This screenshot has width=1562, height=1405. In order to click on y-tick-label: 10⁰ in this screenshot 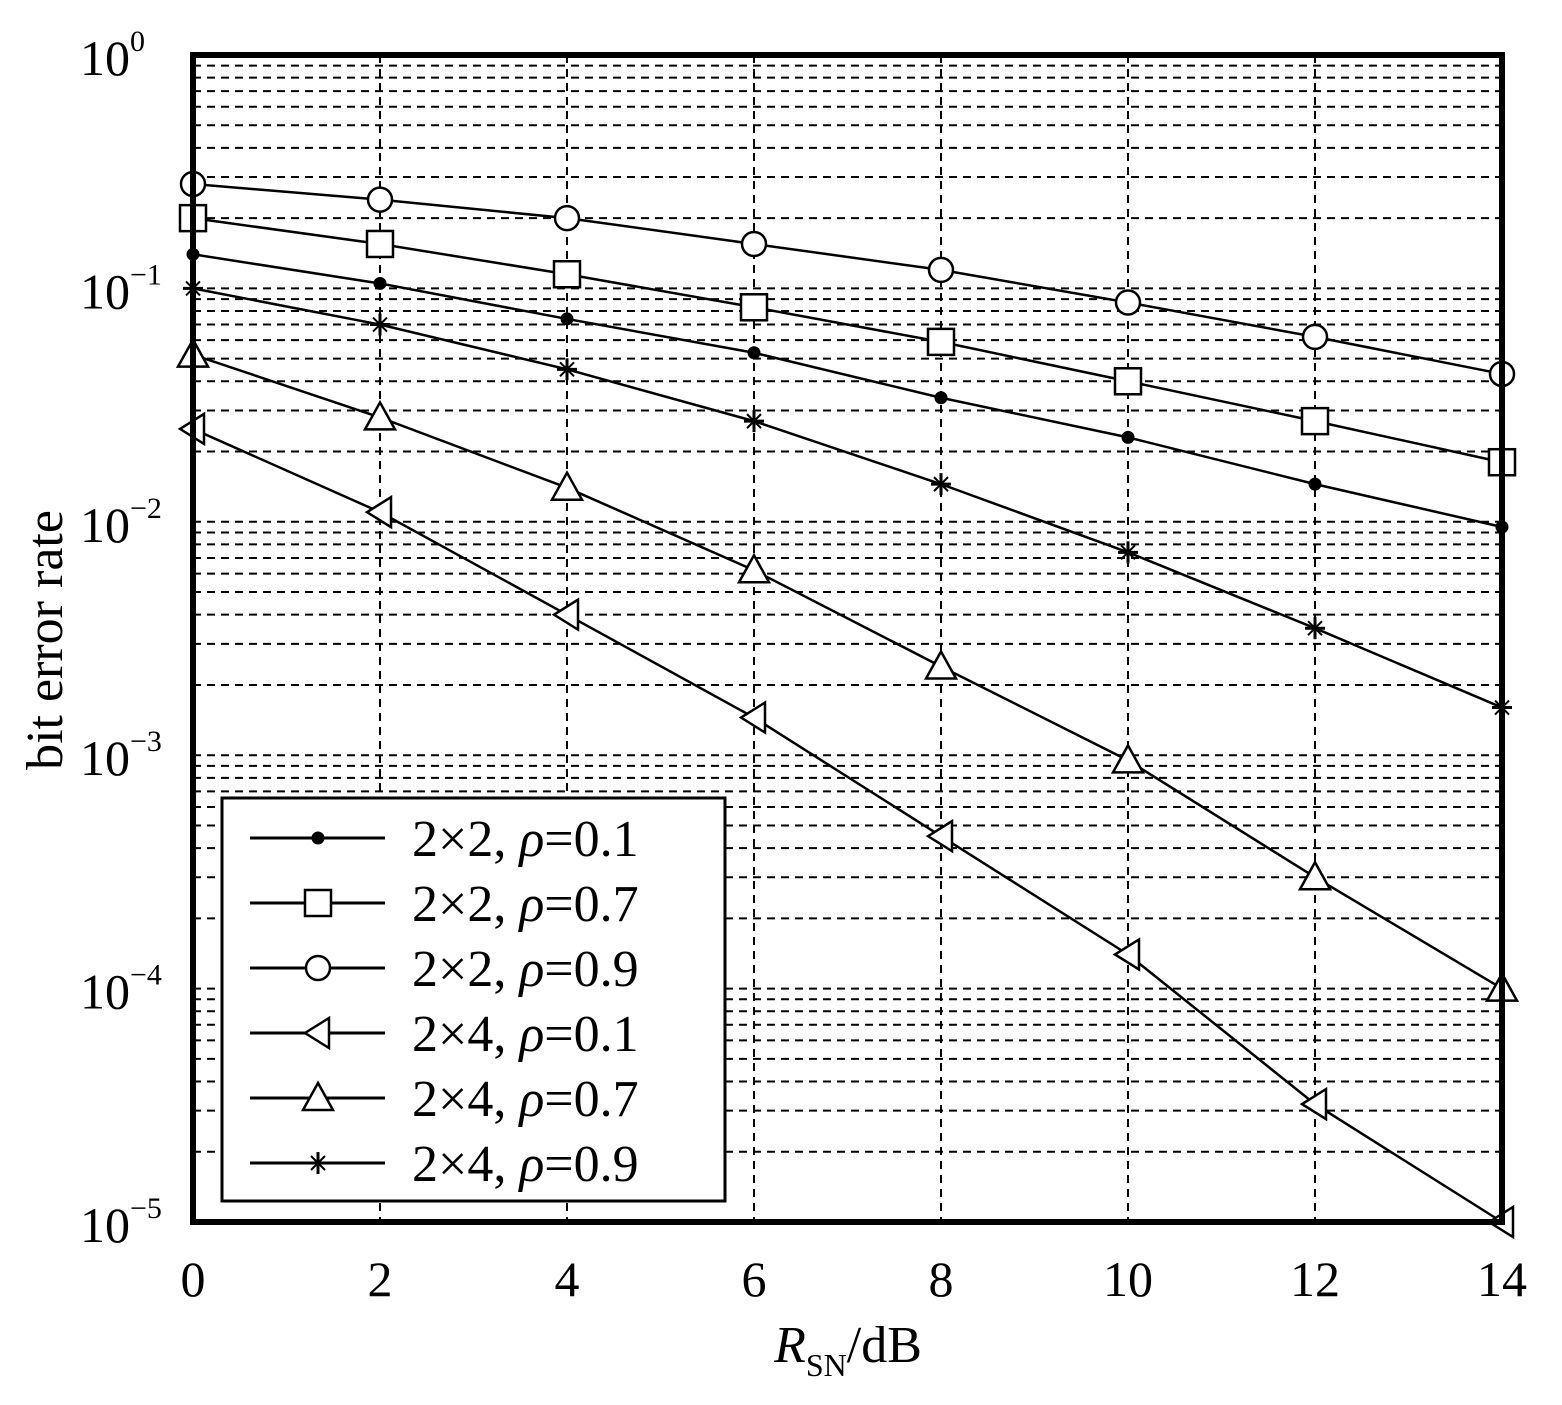, I will do `click(112, 55)`.